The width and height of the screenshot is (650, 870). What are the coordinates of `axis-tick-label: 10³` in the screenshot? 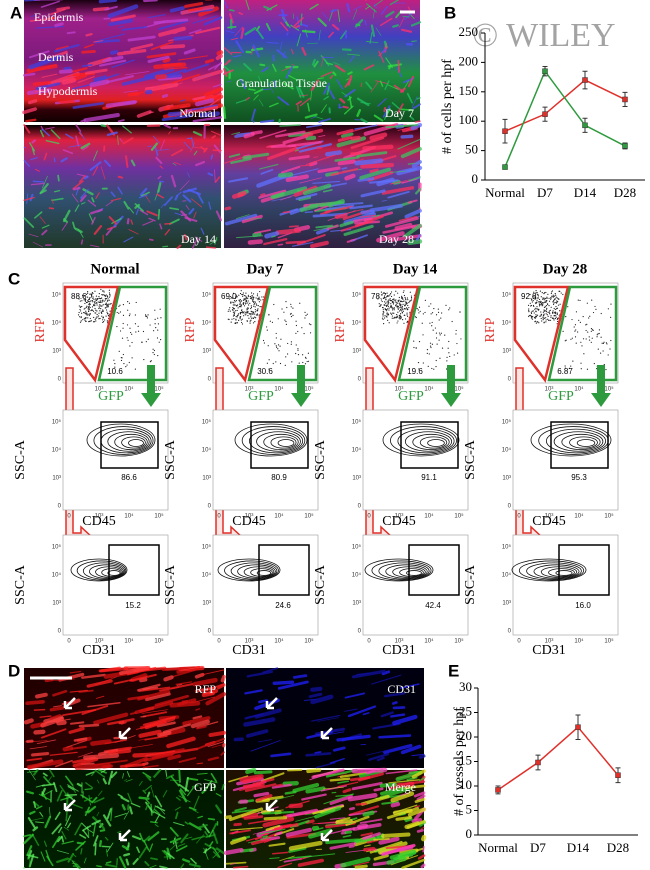 It's located at (99, 517).